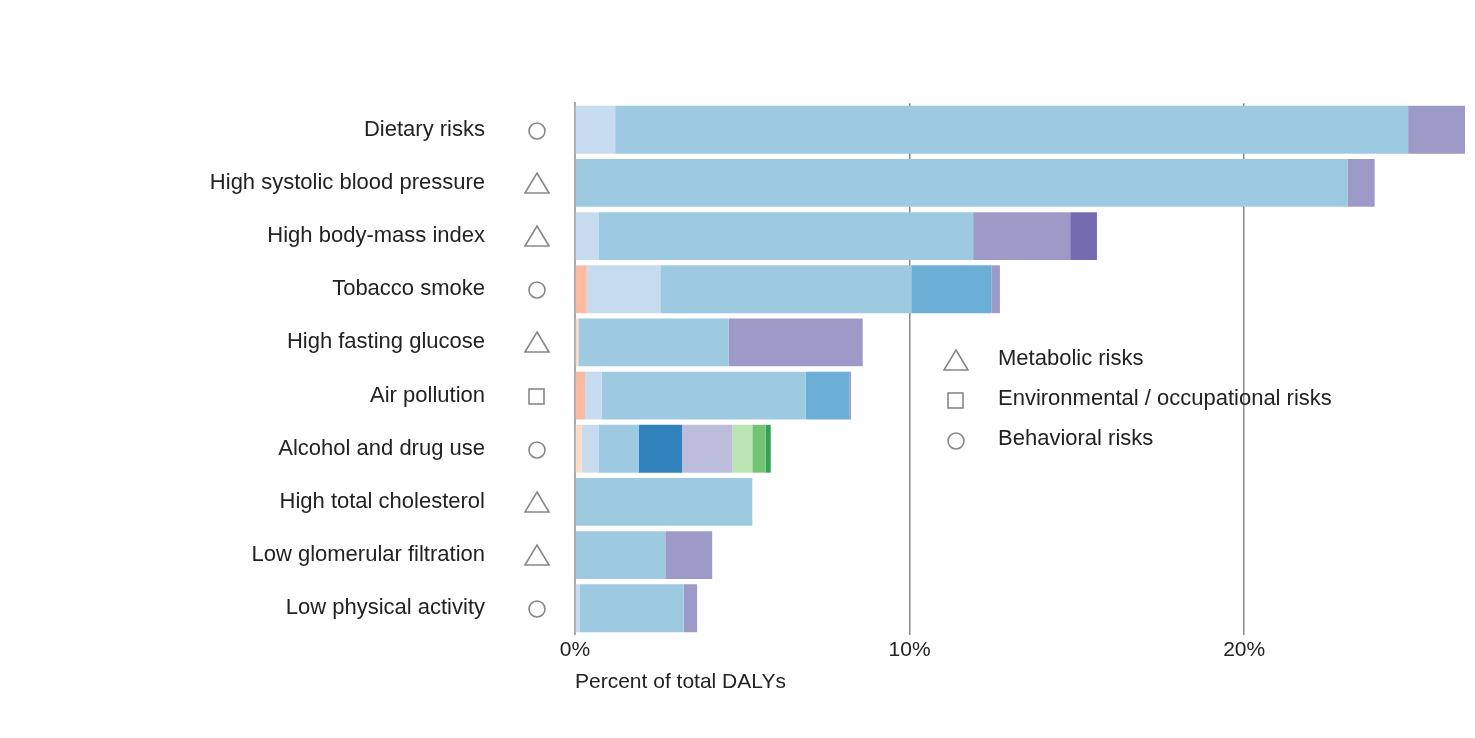  I want to click on annotation: Metabolic risks, so click(1071, 357).